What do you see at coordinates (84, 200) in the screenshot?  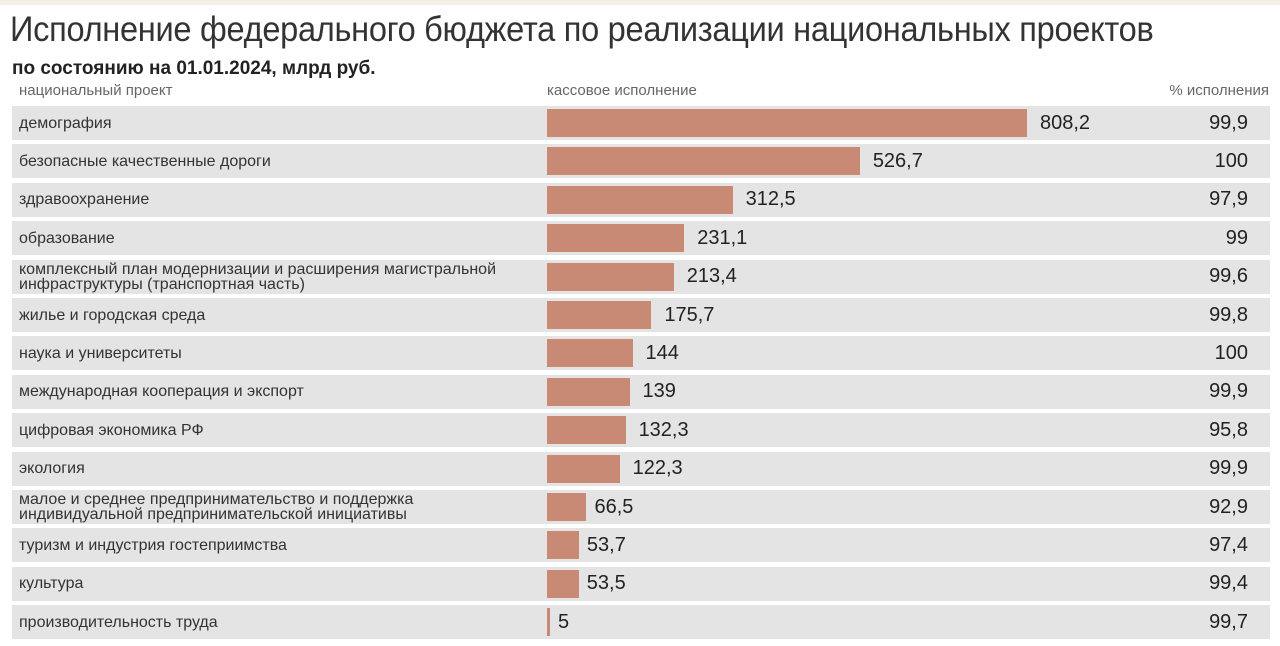 I see `project-label: здравоохранение` at bounding box center [84, 200].